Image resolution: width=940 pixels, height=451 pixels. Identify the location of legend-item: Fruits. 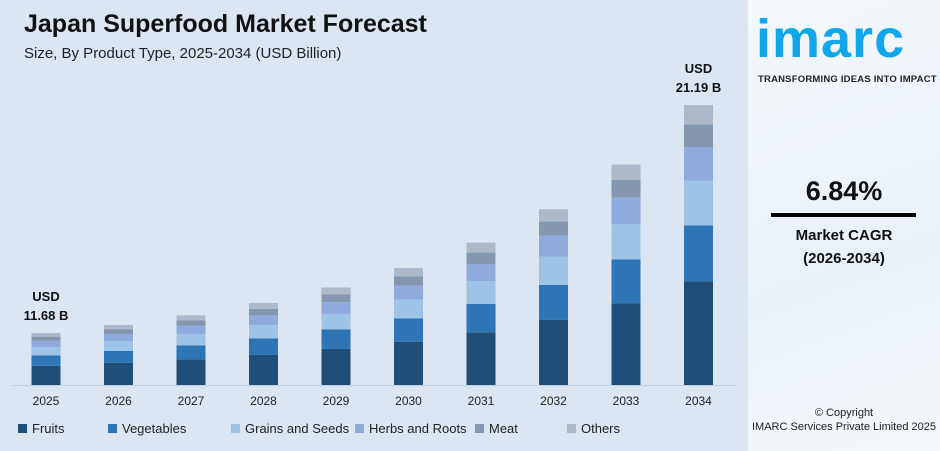
(63, 428).